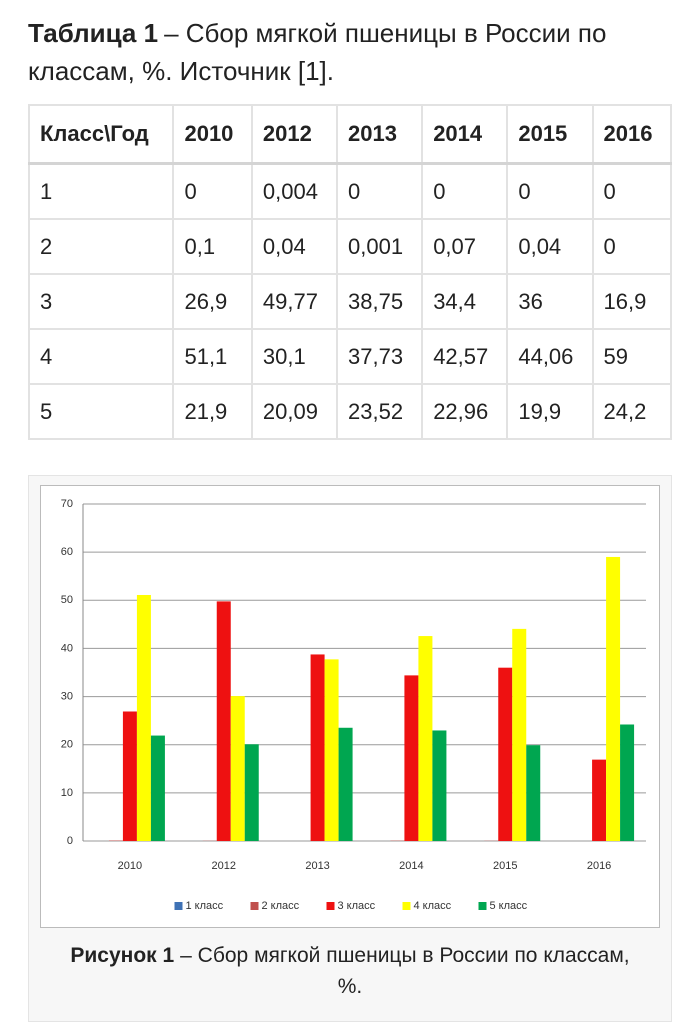 The width and height of the screenshot is (700, 1025). What do you see at coordinates (380, 134) in the screenshot?
I see `header-cell: 2013` at bounding box center [380, 134].